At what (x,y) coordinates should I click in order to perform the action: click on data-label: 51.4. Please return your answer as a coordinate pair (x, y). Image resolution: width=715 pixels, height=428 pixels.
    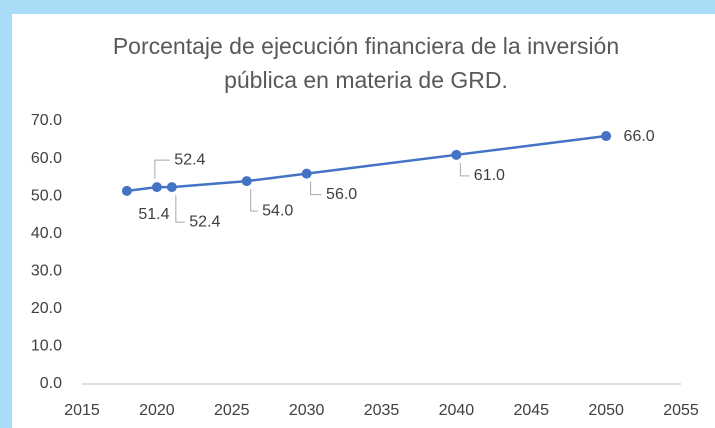
    Looking at the image, I should click on (153, 214).